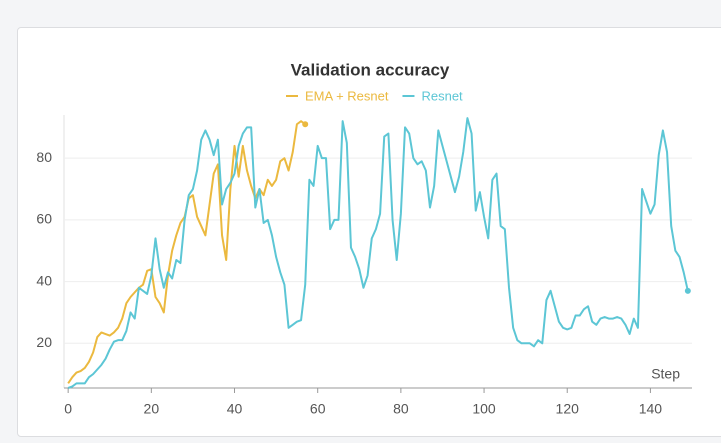 The image size is (721, 443). I want to click on x-tick-label: 120, so click(568, 409).